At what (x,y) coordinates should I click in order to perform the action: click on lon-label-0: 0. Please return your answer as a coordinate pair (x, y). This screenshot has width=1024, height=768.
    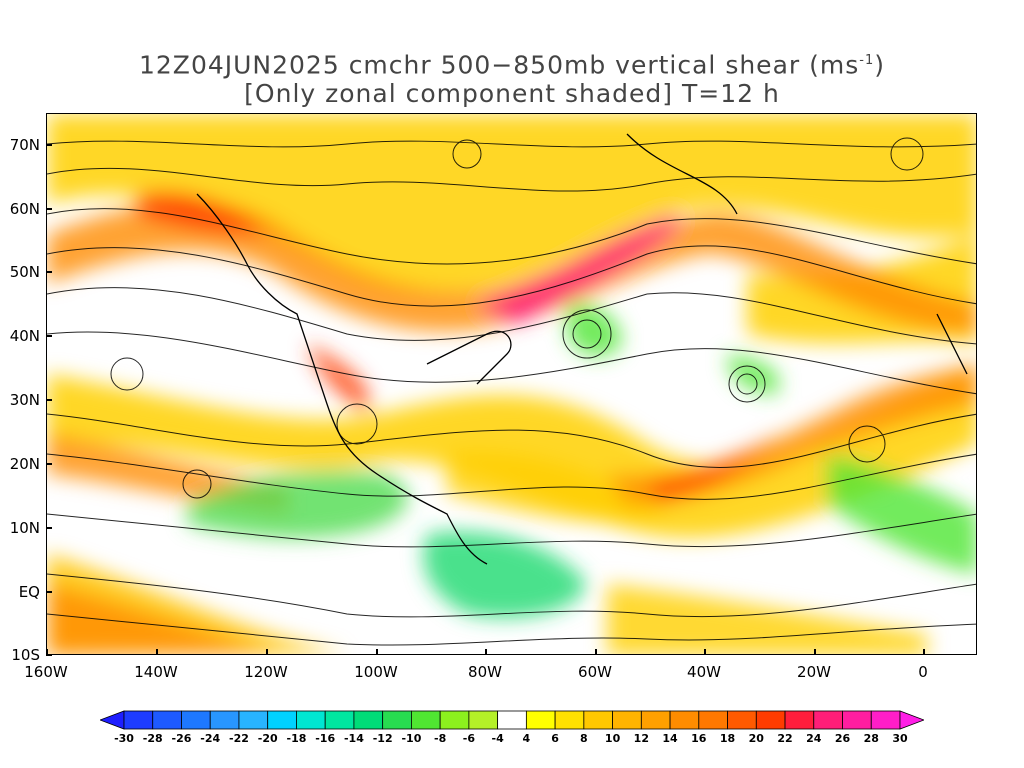
    Looking at the image, I should click on (923, 672).